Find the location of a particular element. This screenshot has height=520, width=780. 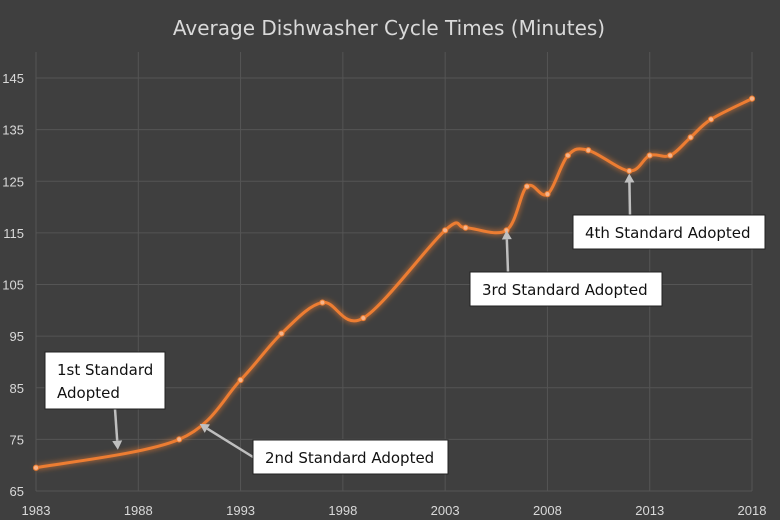

annotation-4: 4th Standard Adopted is located at coordinates (669, 211).